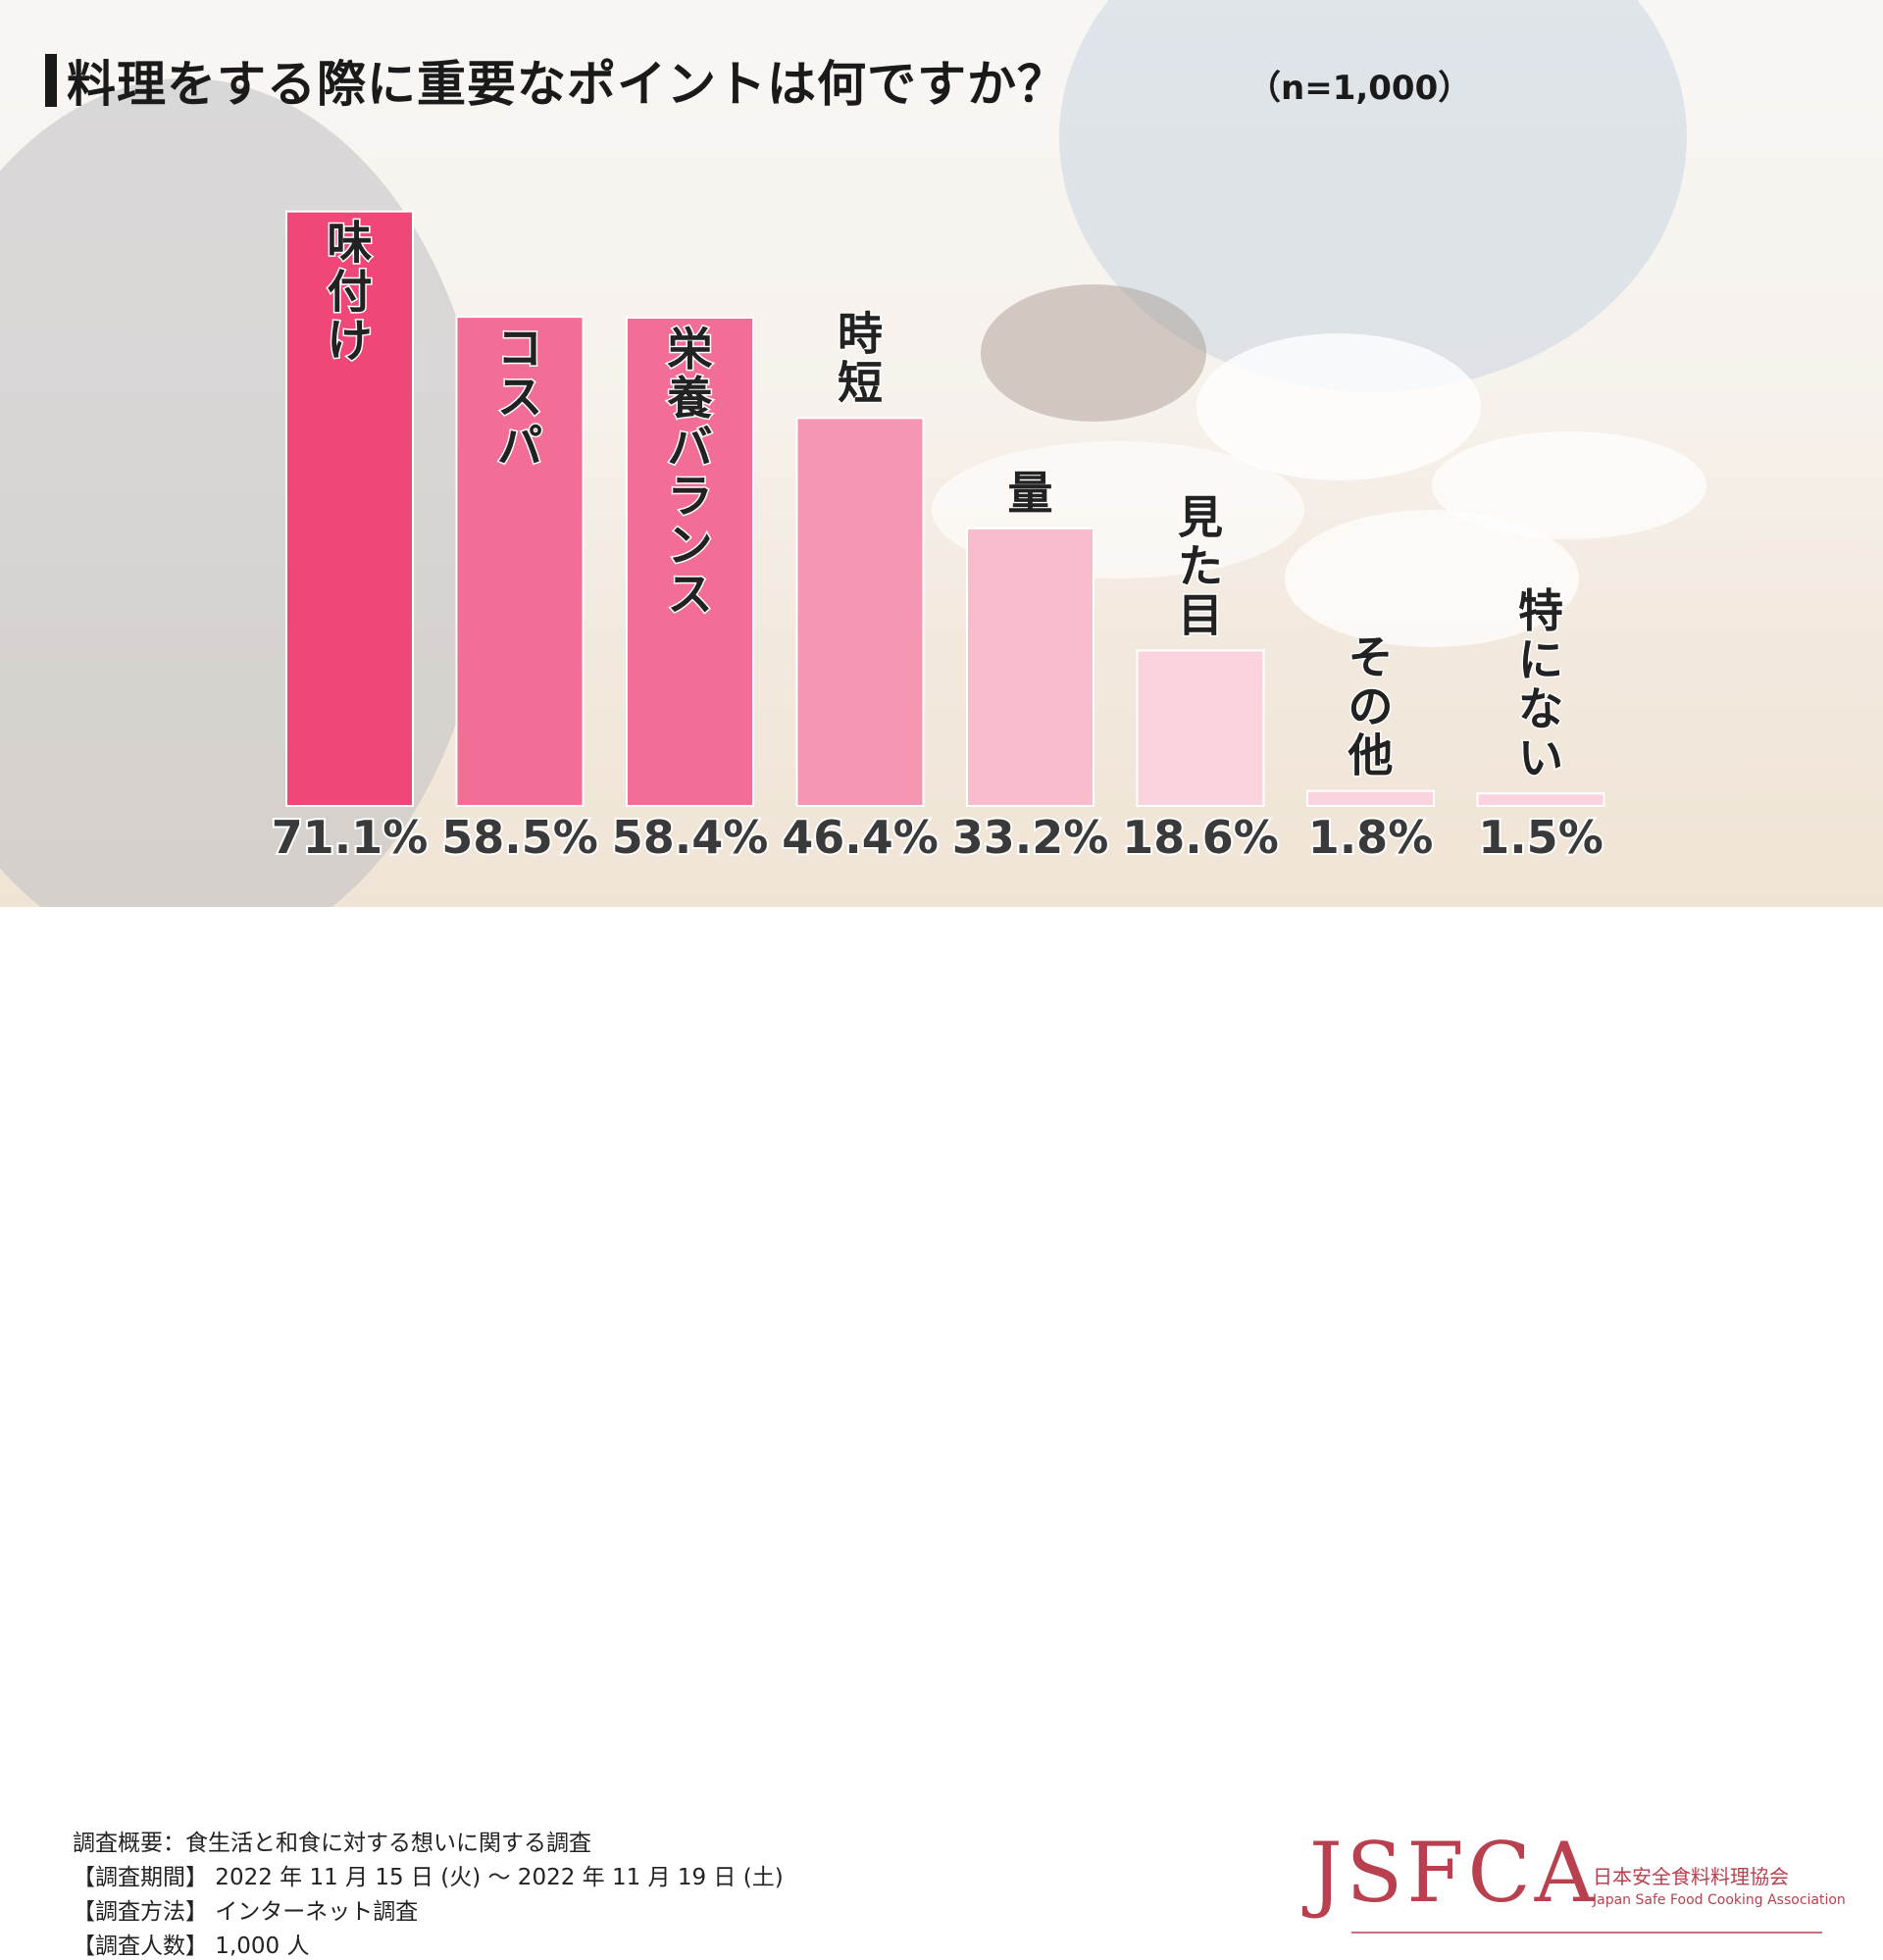 The height and width of the screenshot is (1960, 1883). Describe the element at coordinates (1540, 837) in the screenshot. I see `value-label: 1.5%` at that location.